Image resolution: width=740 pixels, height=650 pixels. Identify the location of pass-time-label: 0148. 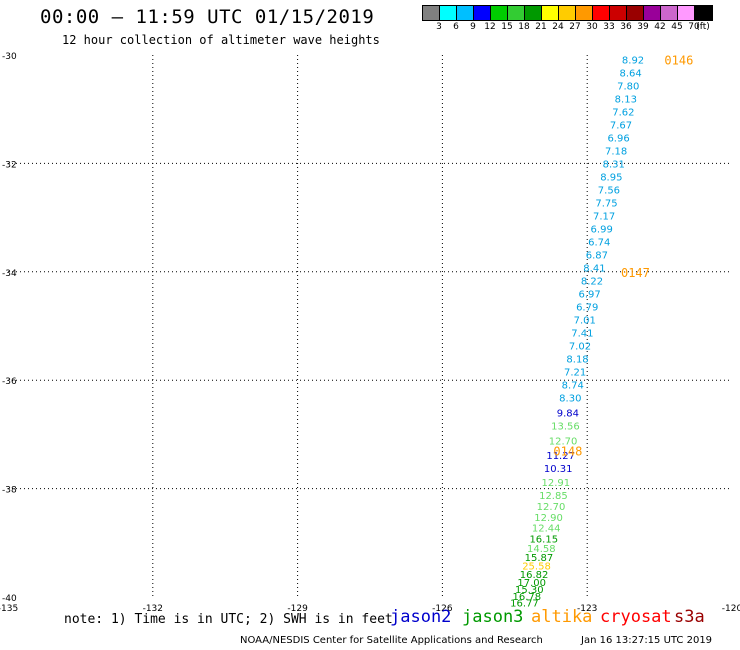
(567, 452).